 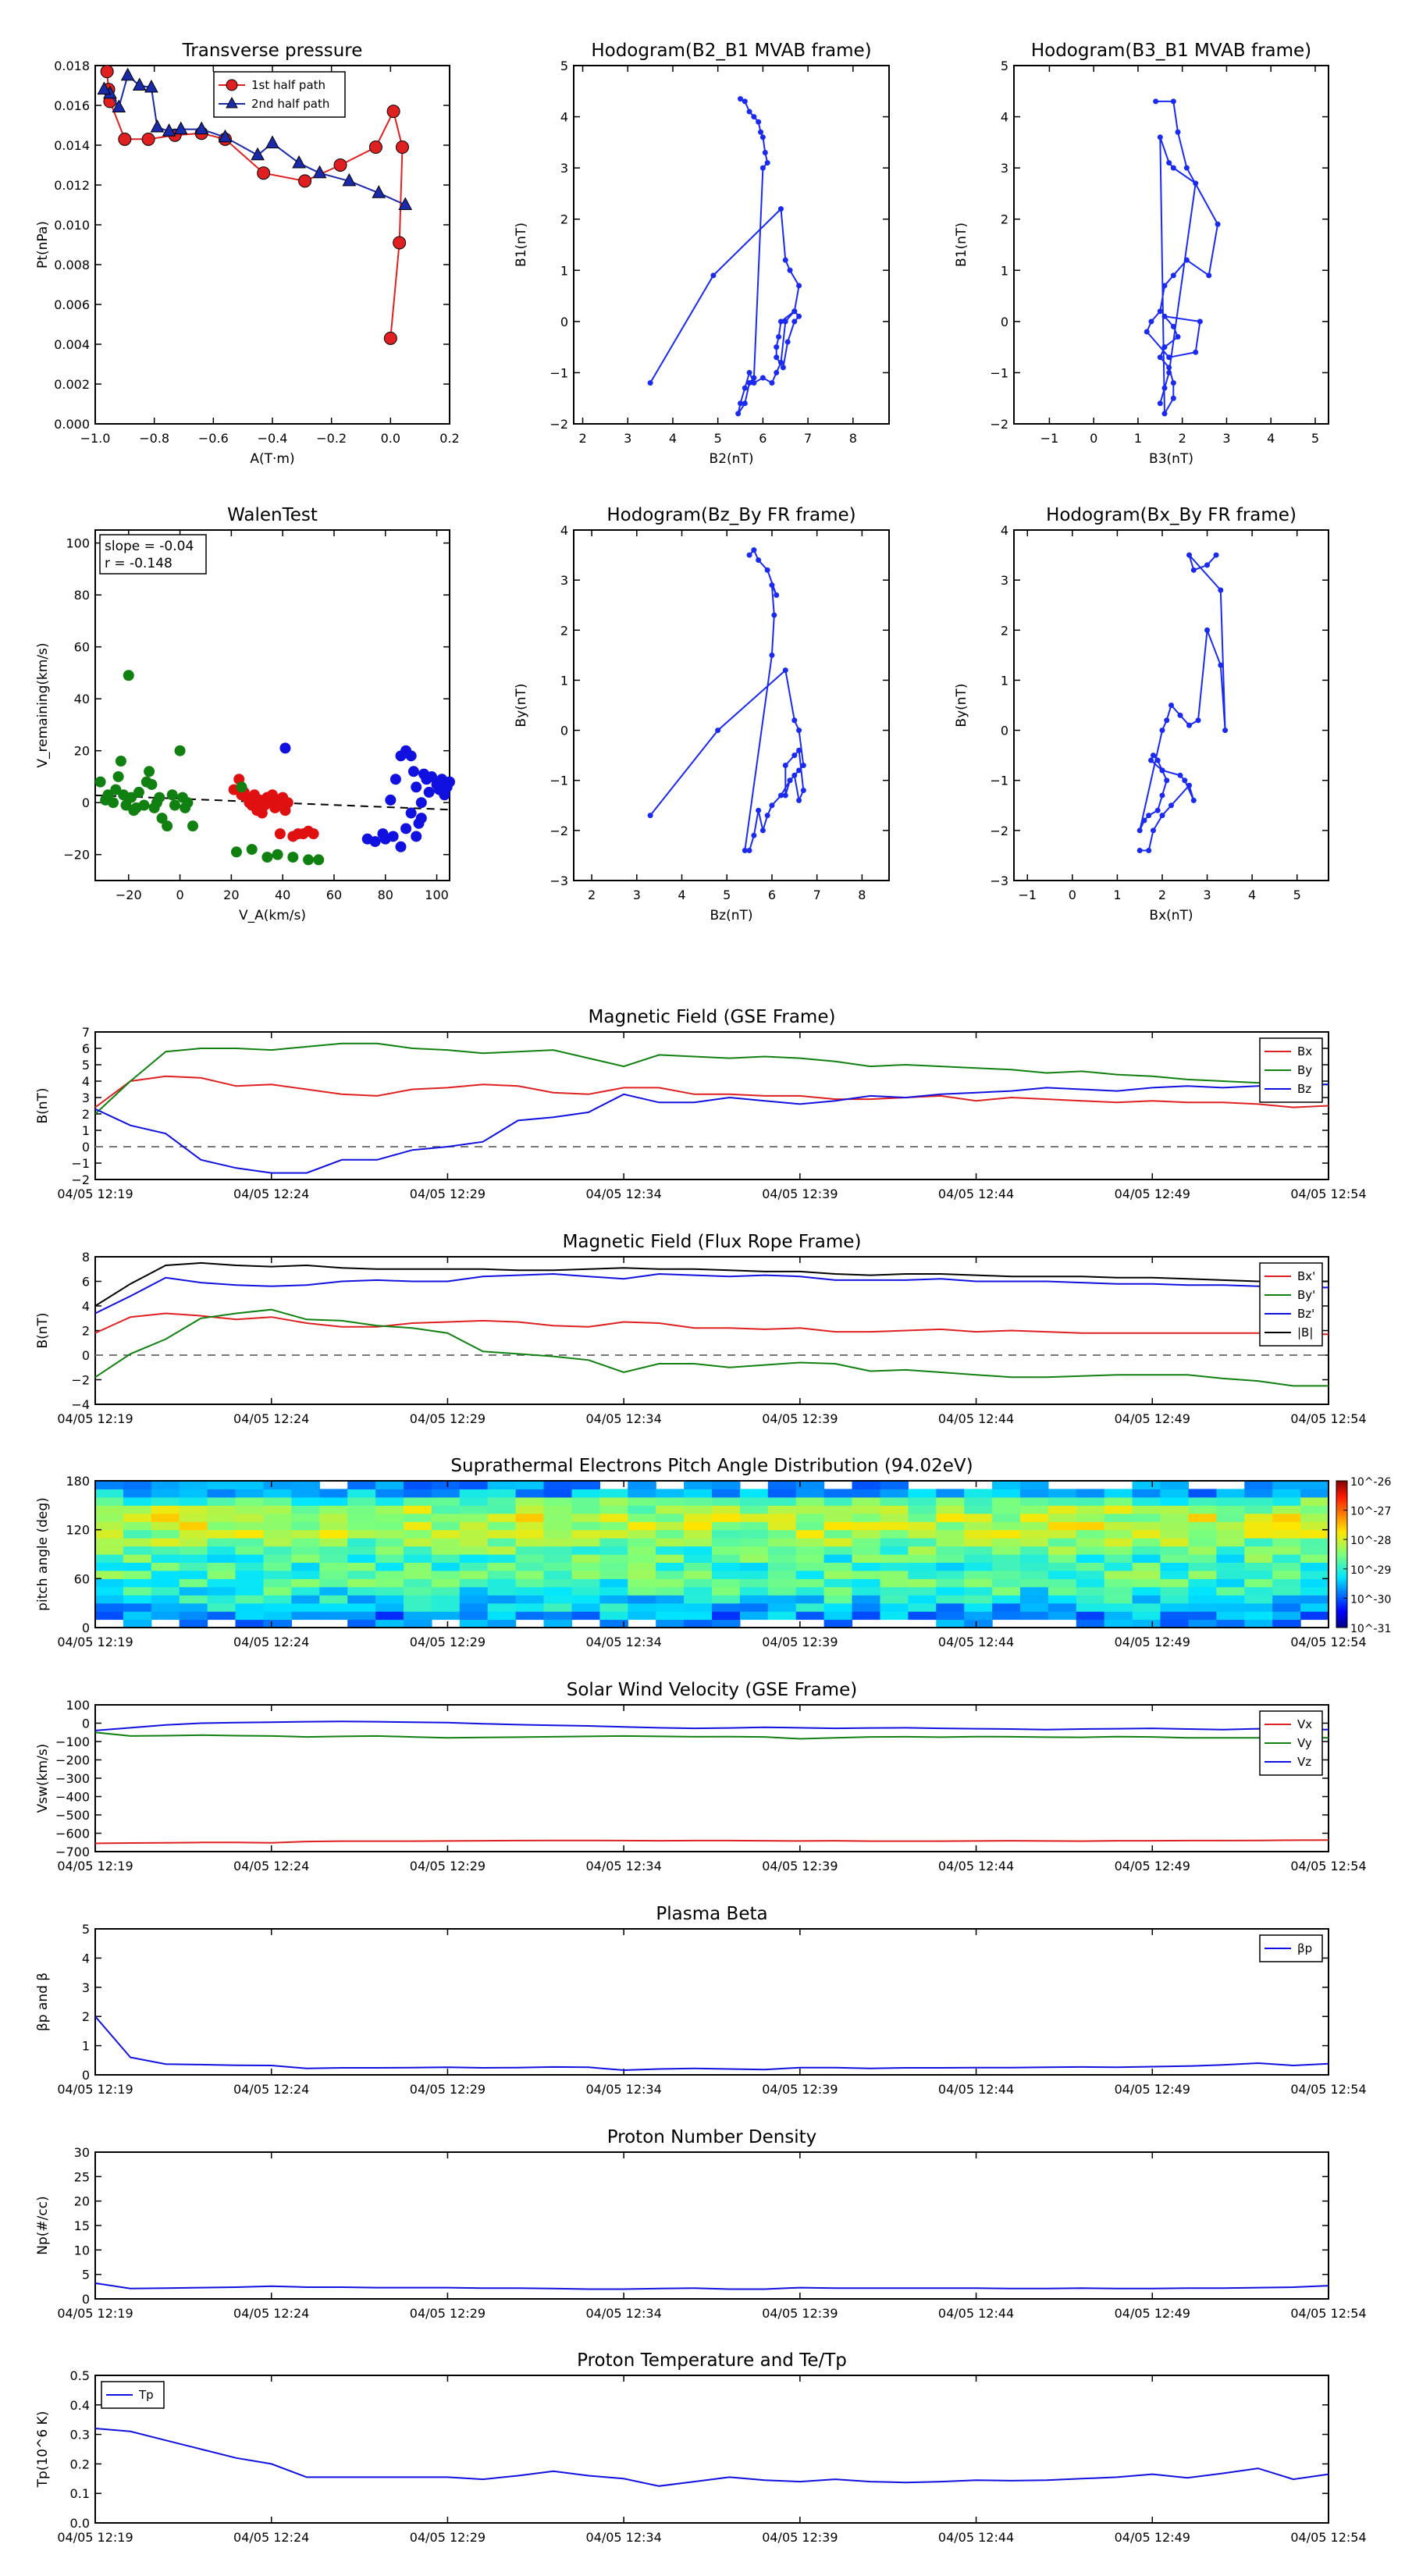 What do you see at coordinates (1027, 895) in the screenshot?
I see `x-tick-label: −1` at bounding box center [1027, 895].